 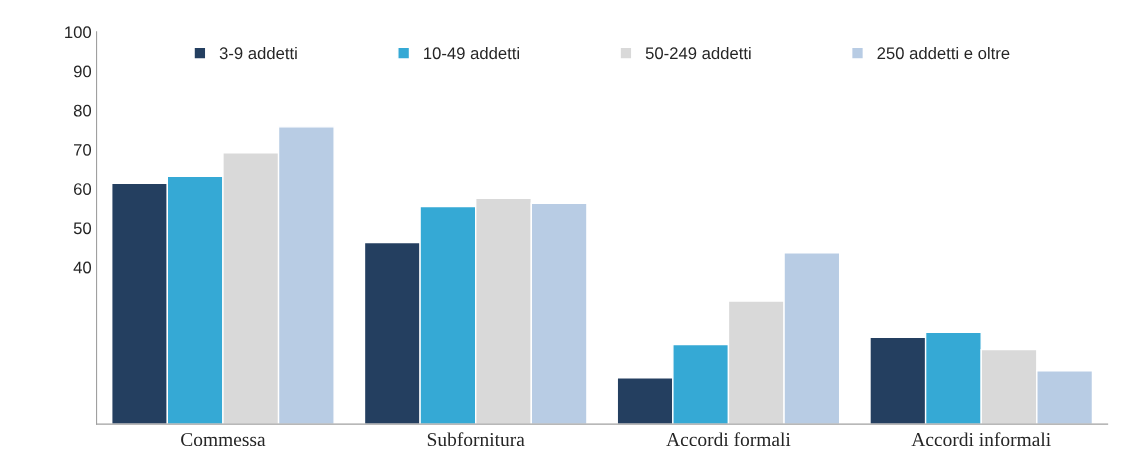 What do you see at coordinates (83, 149) in the screenshot?
I see `y-tick-label: 70` at bounding box center [83, 149].